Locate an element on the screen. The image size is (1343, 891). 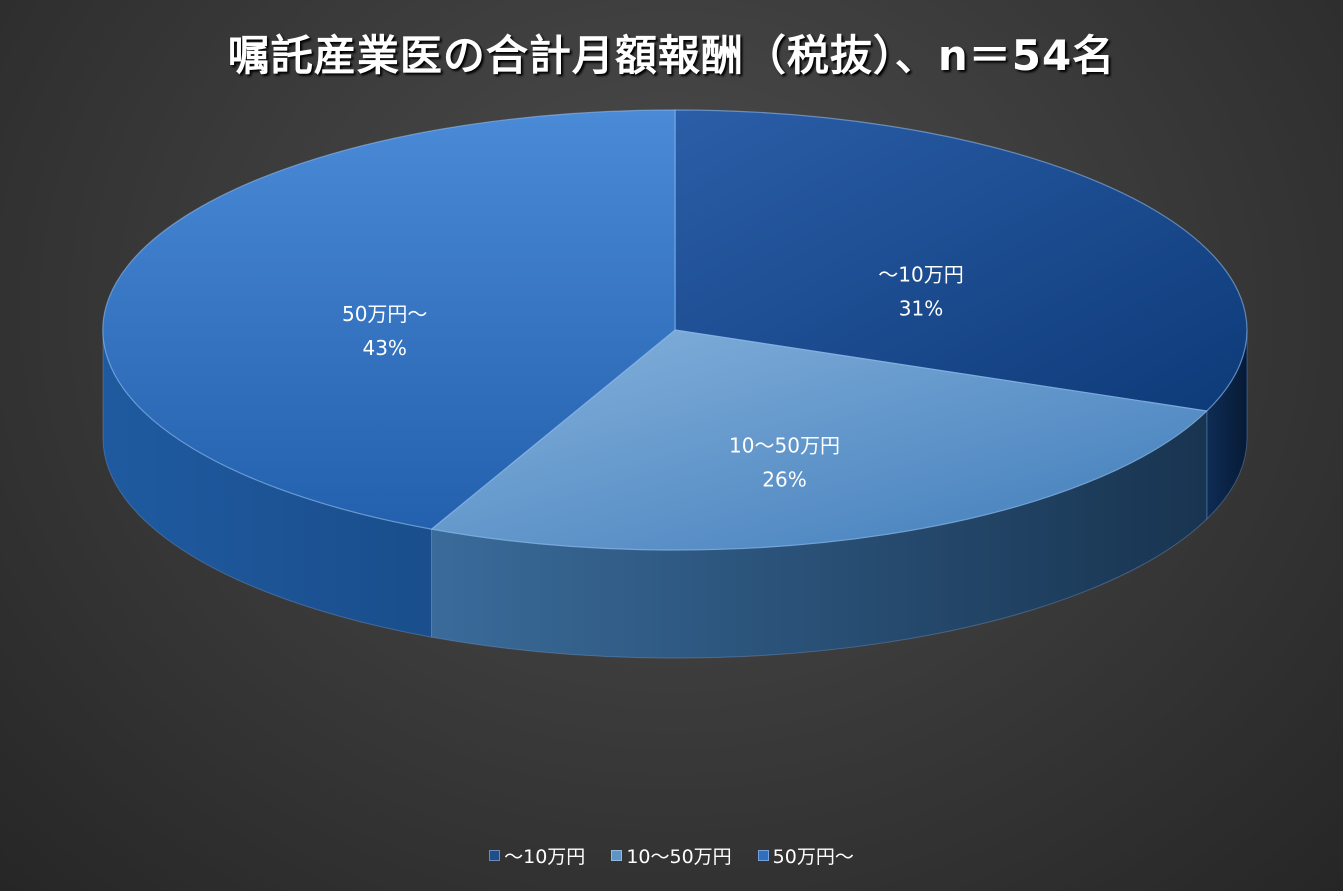
legend-label: 10〜50万円 is located at coordinates (679, 857).